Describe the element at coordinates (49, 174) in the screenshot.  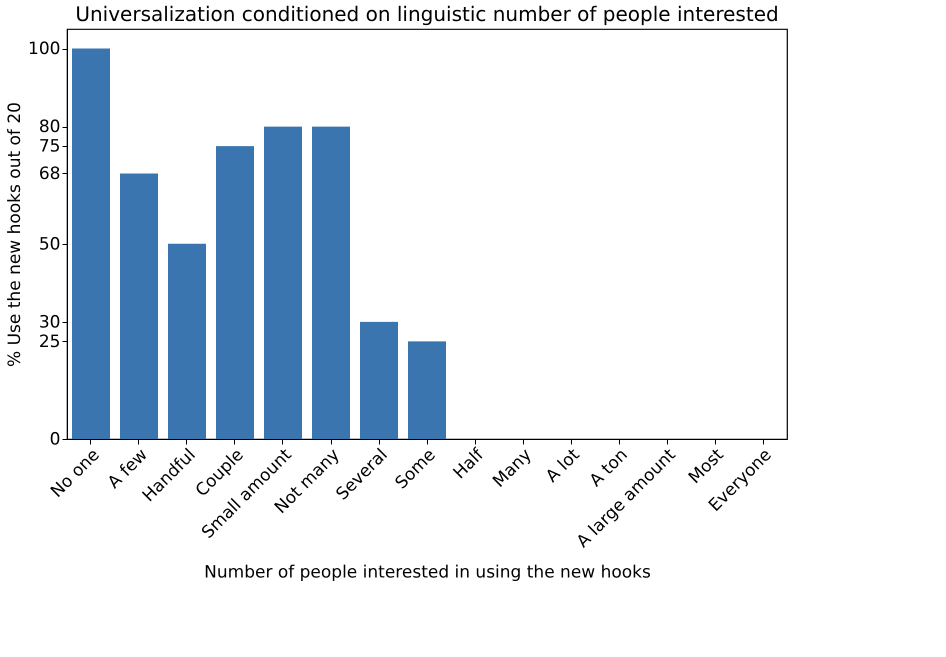
I see `y-tick-label: 68` at that location.